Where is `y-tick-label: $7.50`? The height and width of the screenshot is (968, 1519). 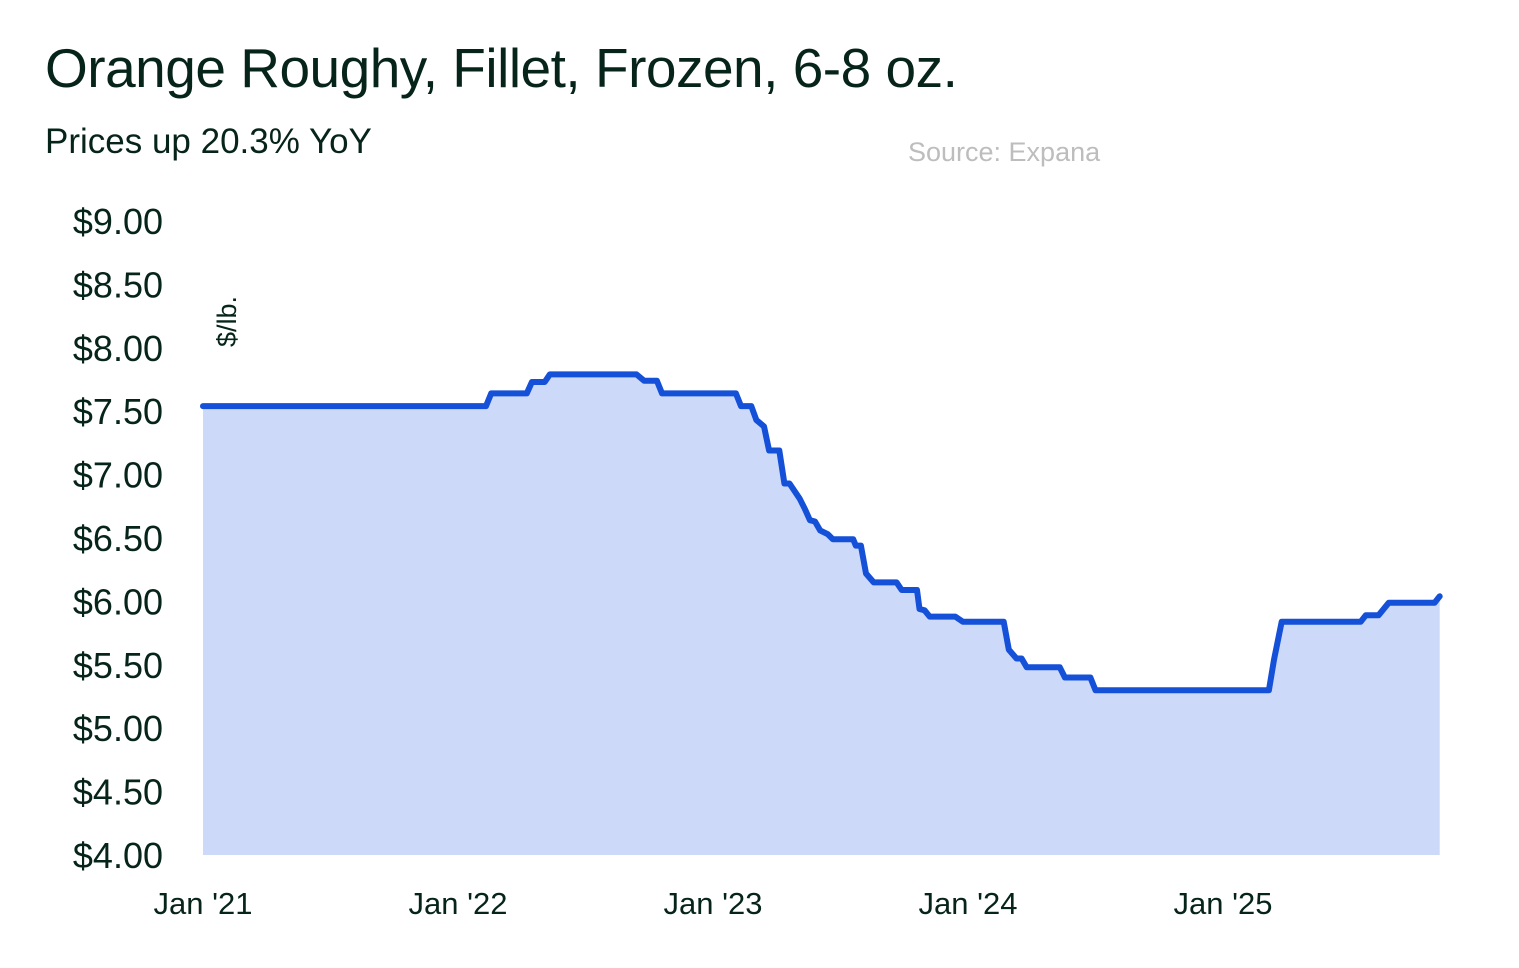 y-tick-label: $7.50 is located at coordinates (118, 411).